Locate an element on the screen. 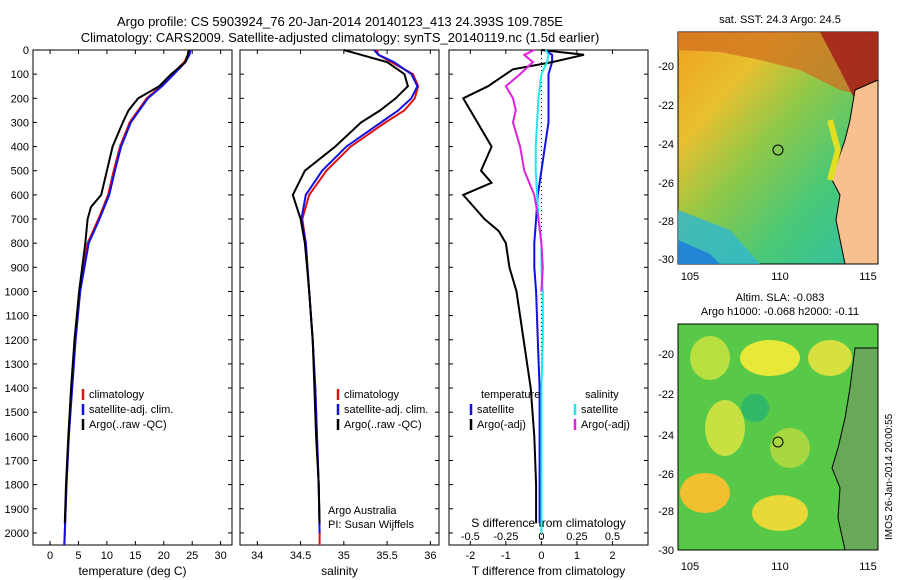 This screenshot has width=900, height=580. sst-xtick: 110 is located at coordinates (780, 277).